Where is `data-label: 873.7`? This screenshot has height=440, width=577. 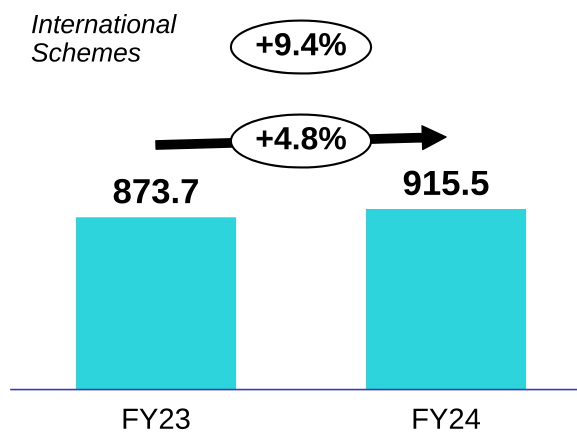
data-label: 873.7 is located at coordinates (156, 191).